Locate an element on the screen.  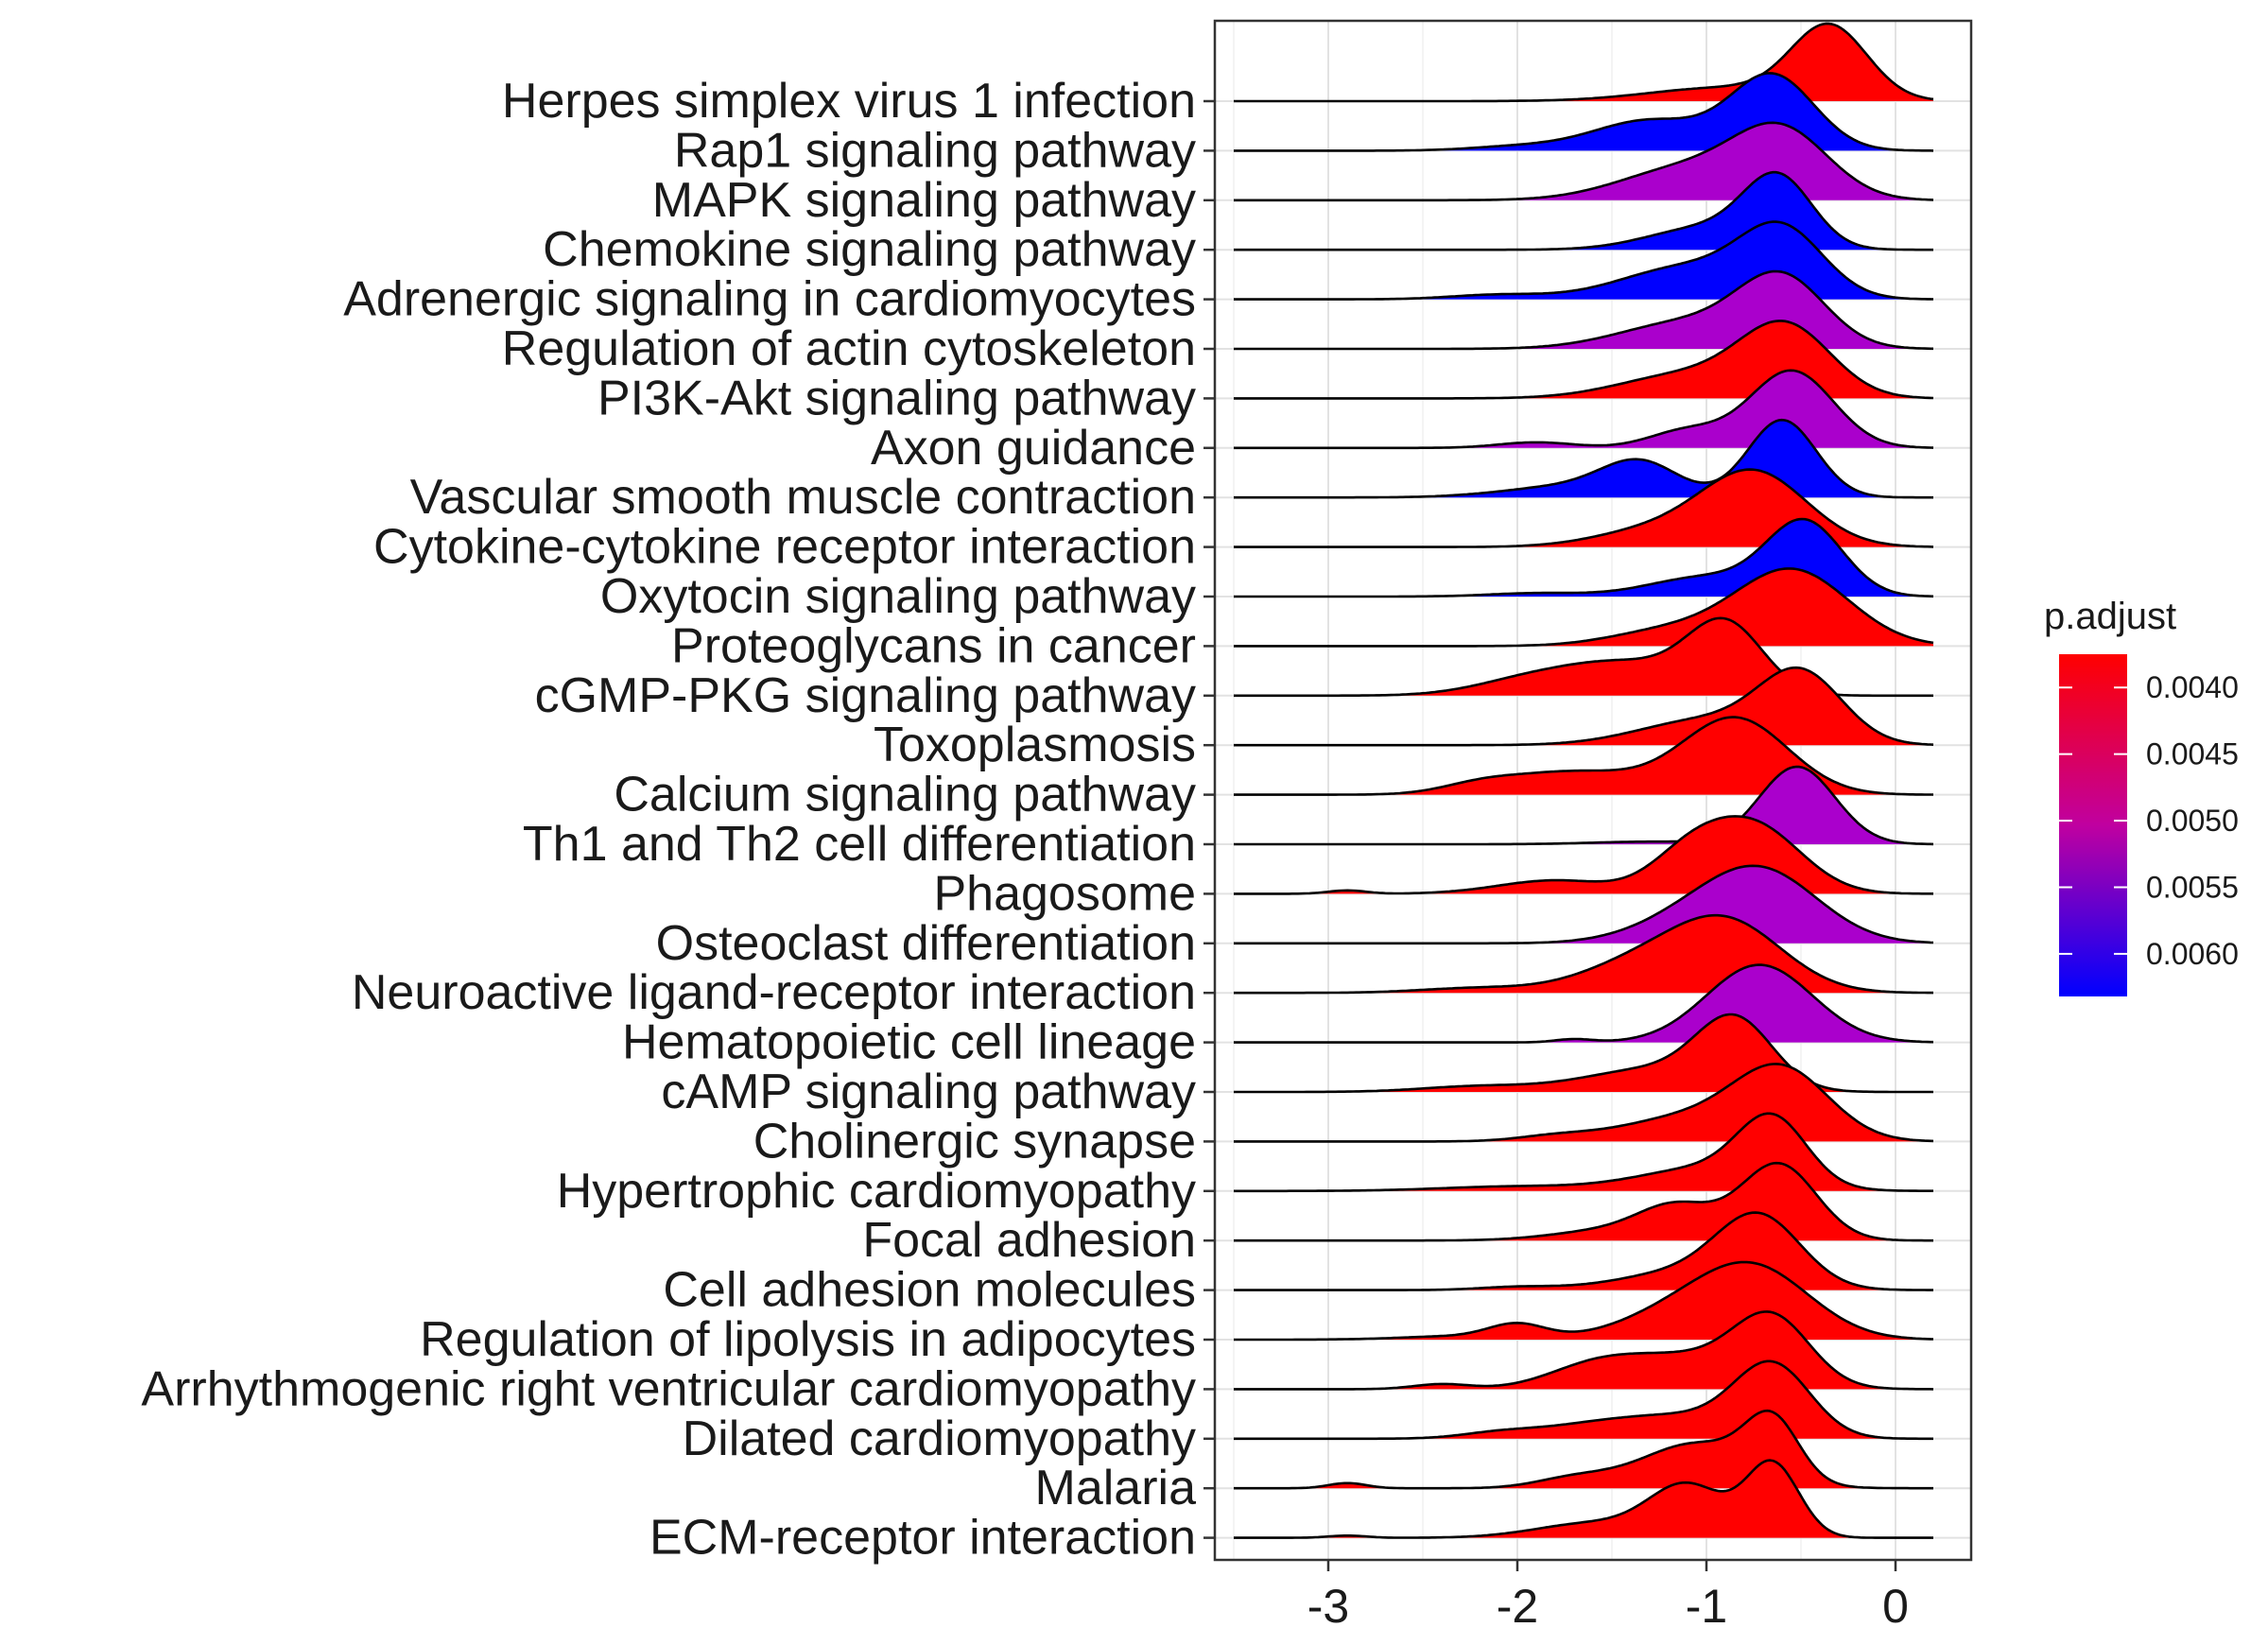
legend: p.adjust 0.0040 0.0045 0.0050 0.0055 0.0060 is located at coordinates (2141, 796).